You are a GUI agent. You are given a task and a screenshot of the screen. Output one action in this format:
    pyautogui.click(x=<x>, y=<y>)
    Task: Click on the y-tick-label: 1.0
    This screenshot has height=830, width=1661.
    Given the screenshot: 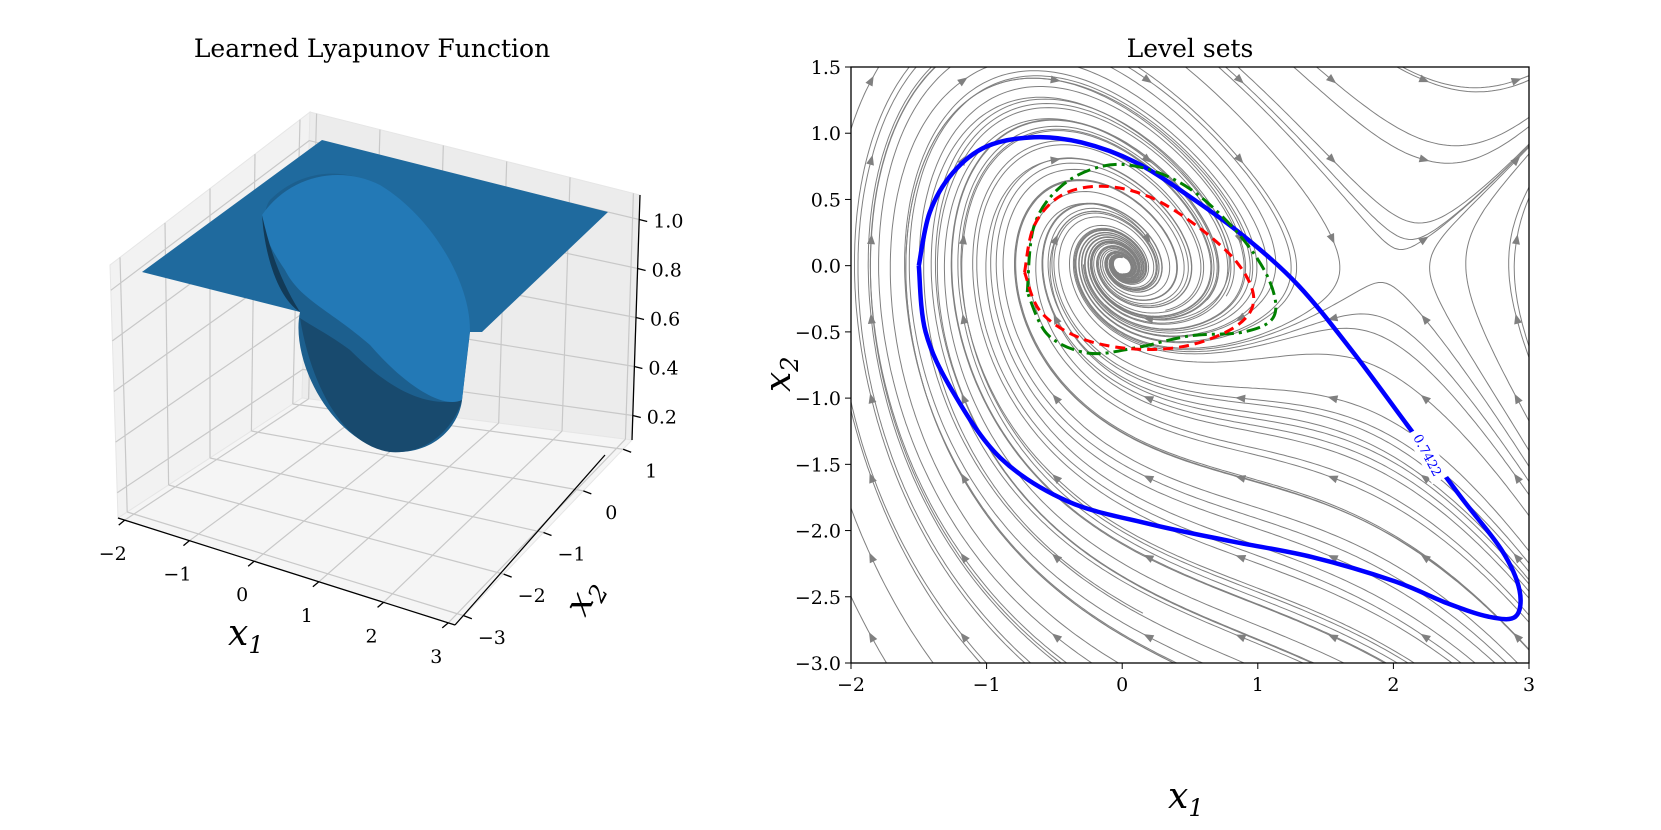 What is the action you would take?
    pyautogui.click(x=826, y=134)
    